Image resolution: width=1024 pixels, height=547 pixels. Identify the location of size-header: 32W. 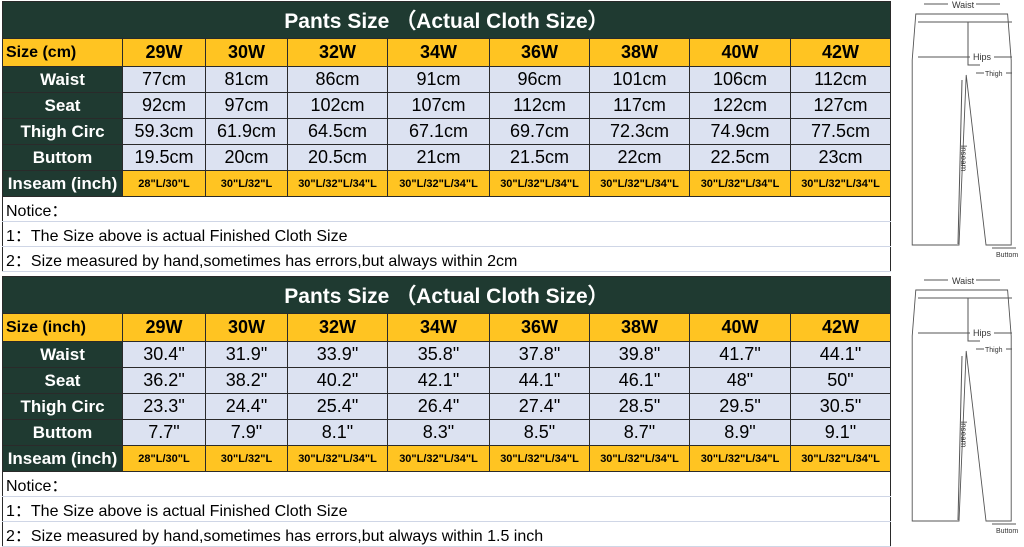
(337, 52).